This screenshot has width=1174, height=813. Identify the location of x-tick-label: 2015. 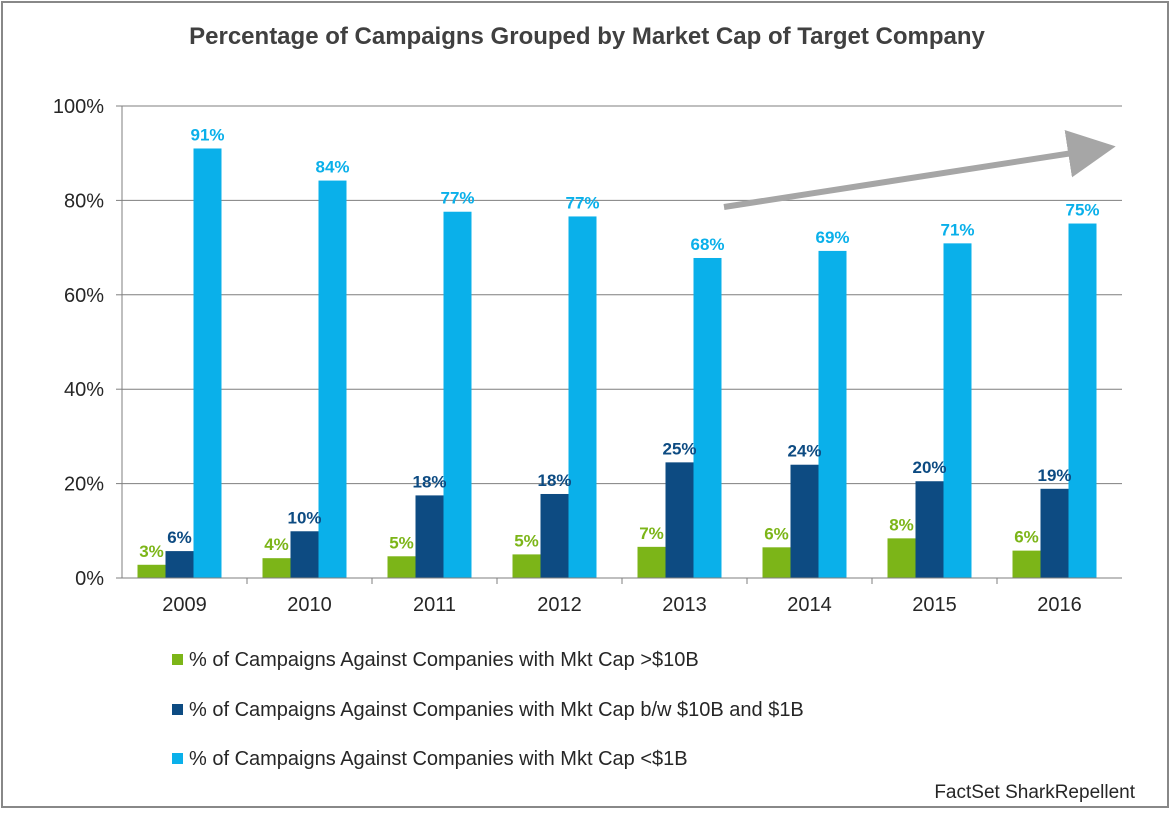
(934, 605).